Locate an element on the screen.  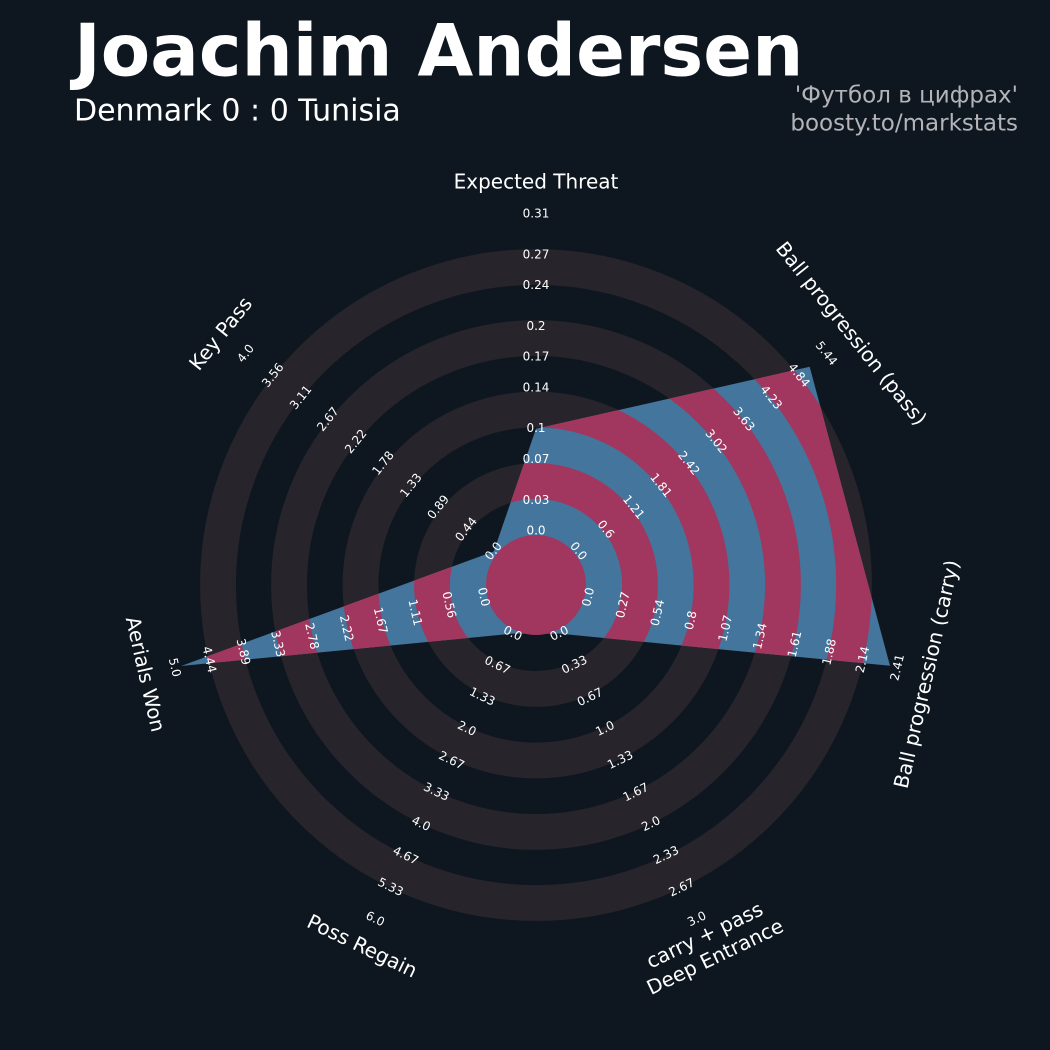
center-circle is located at coordinates (536, 585).